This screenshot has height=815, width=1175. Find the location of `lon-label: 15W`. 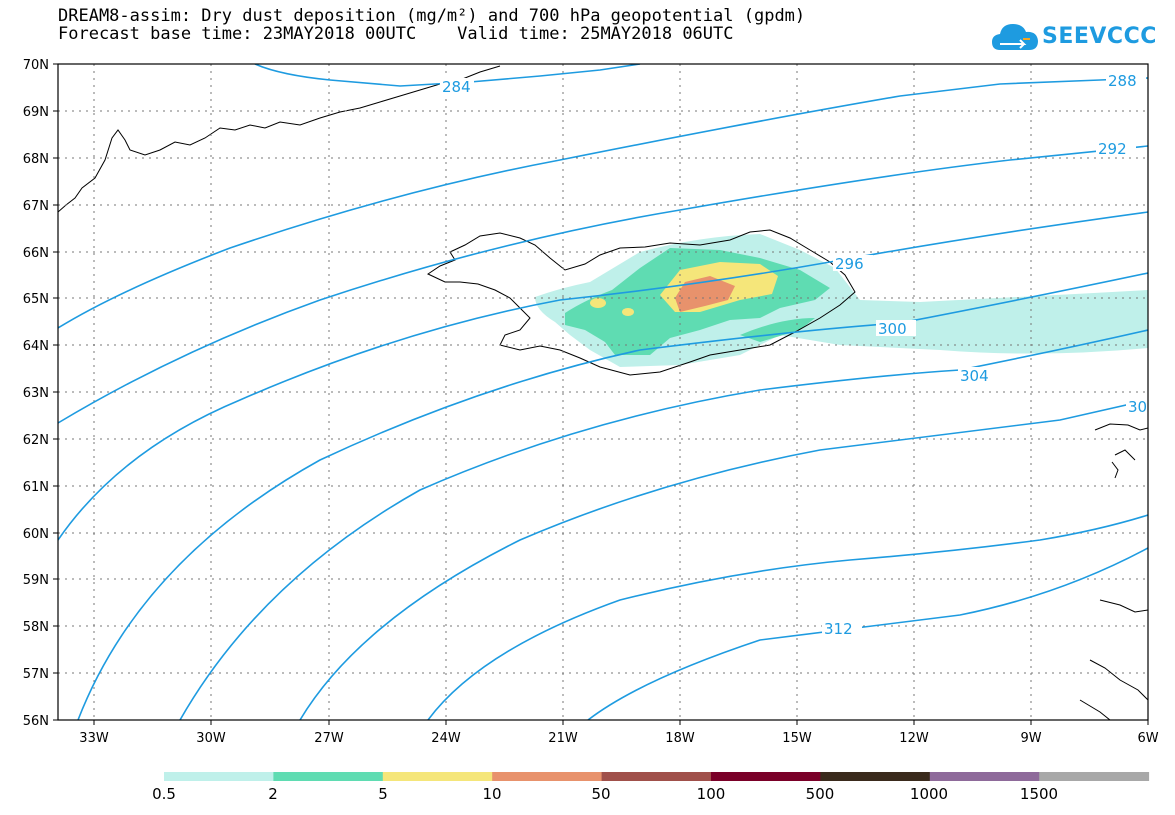

lon-label: 15W is located at coordinates (797, 738).